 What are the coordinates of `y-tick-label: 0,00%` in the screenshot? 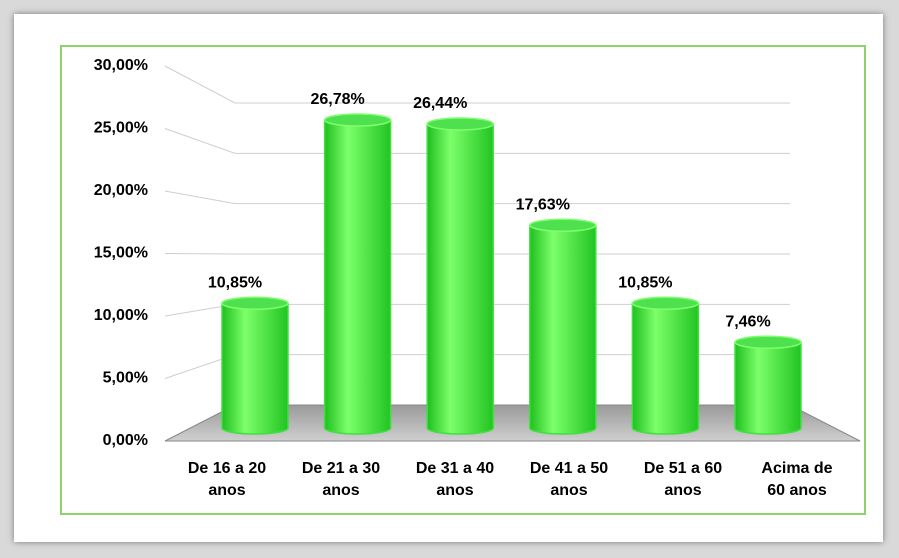 It's located at (125, 440).